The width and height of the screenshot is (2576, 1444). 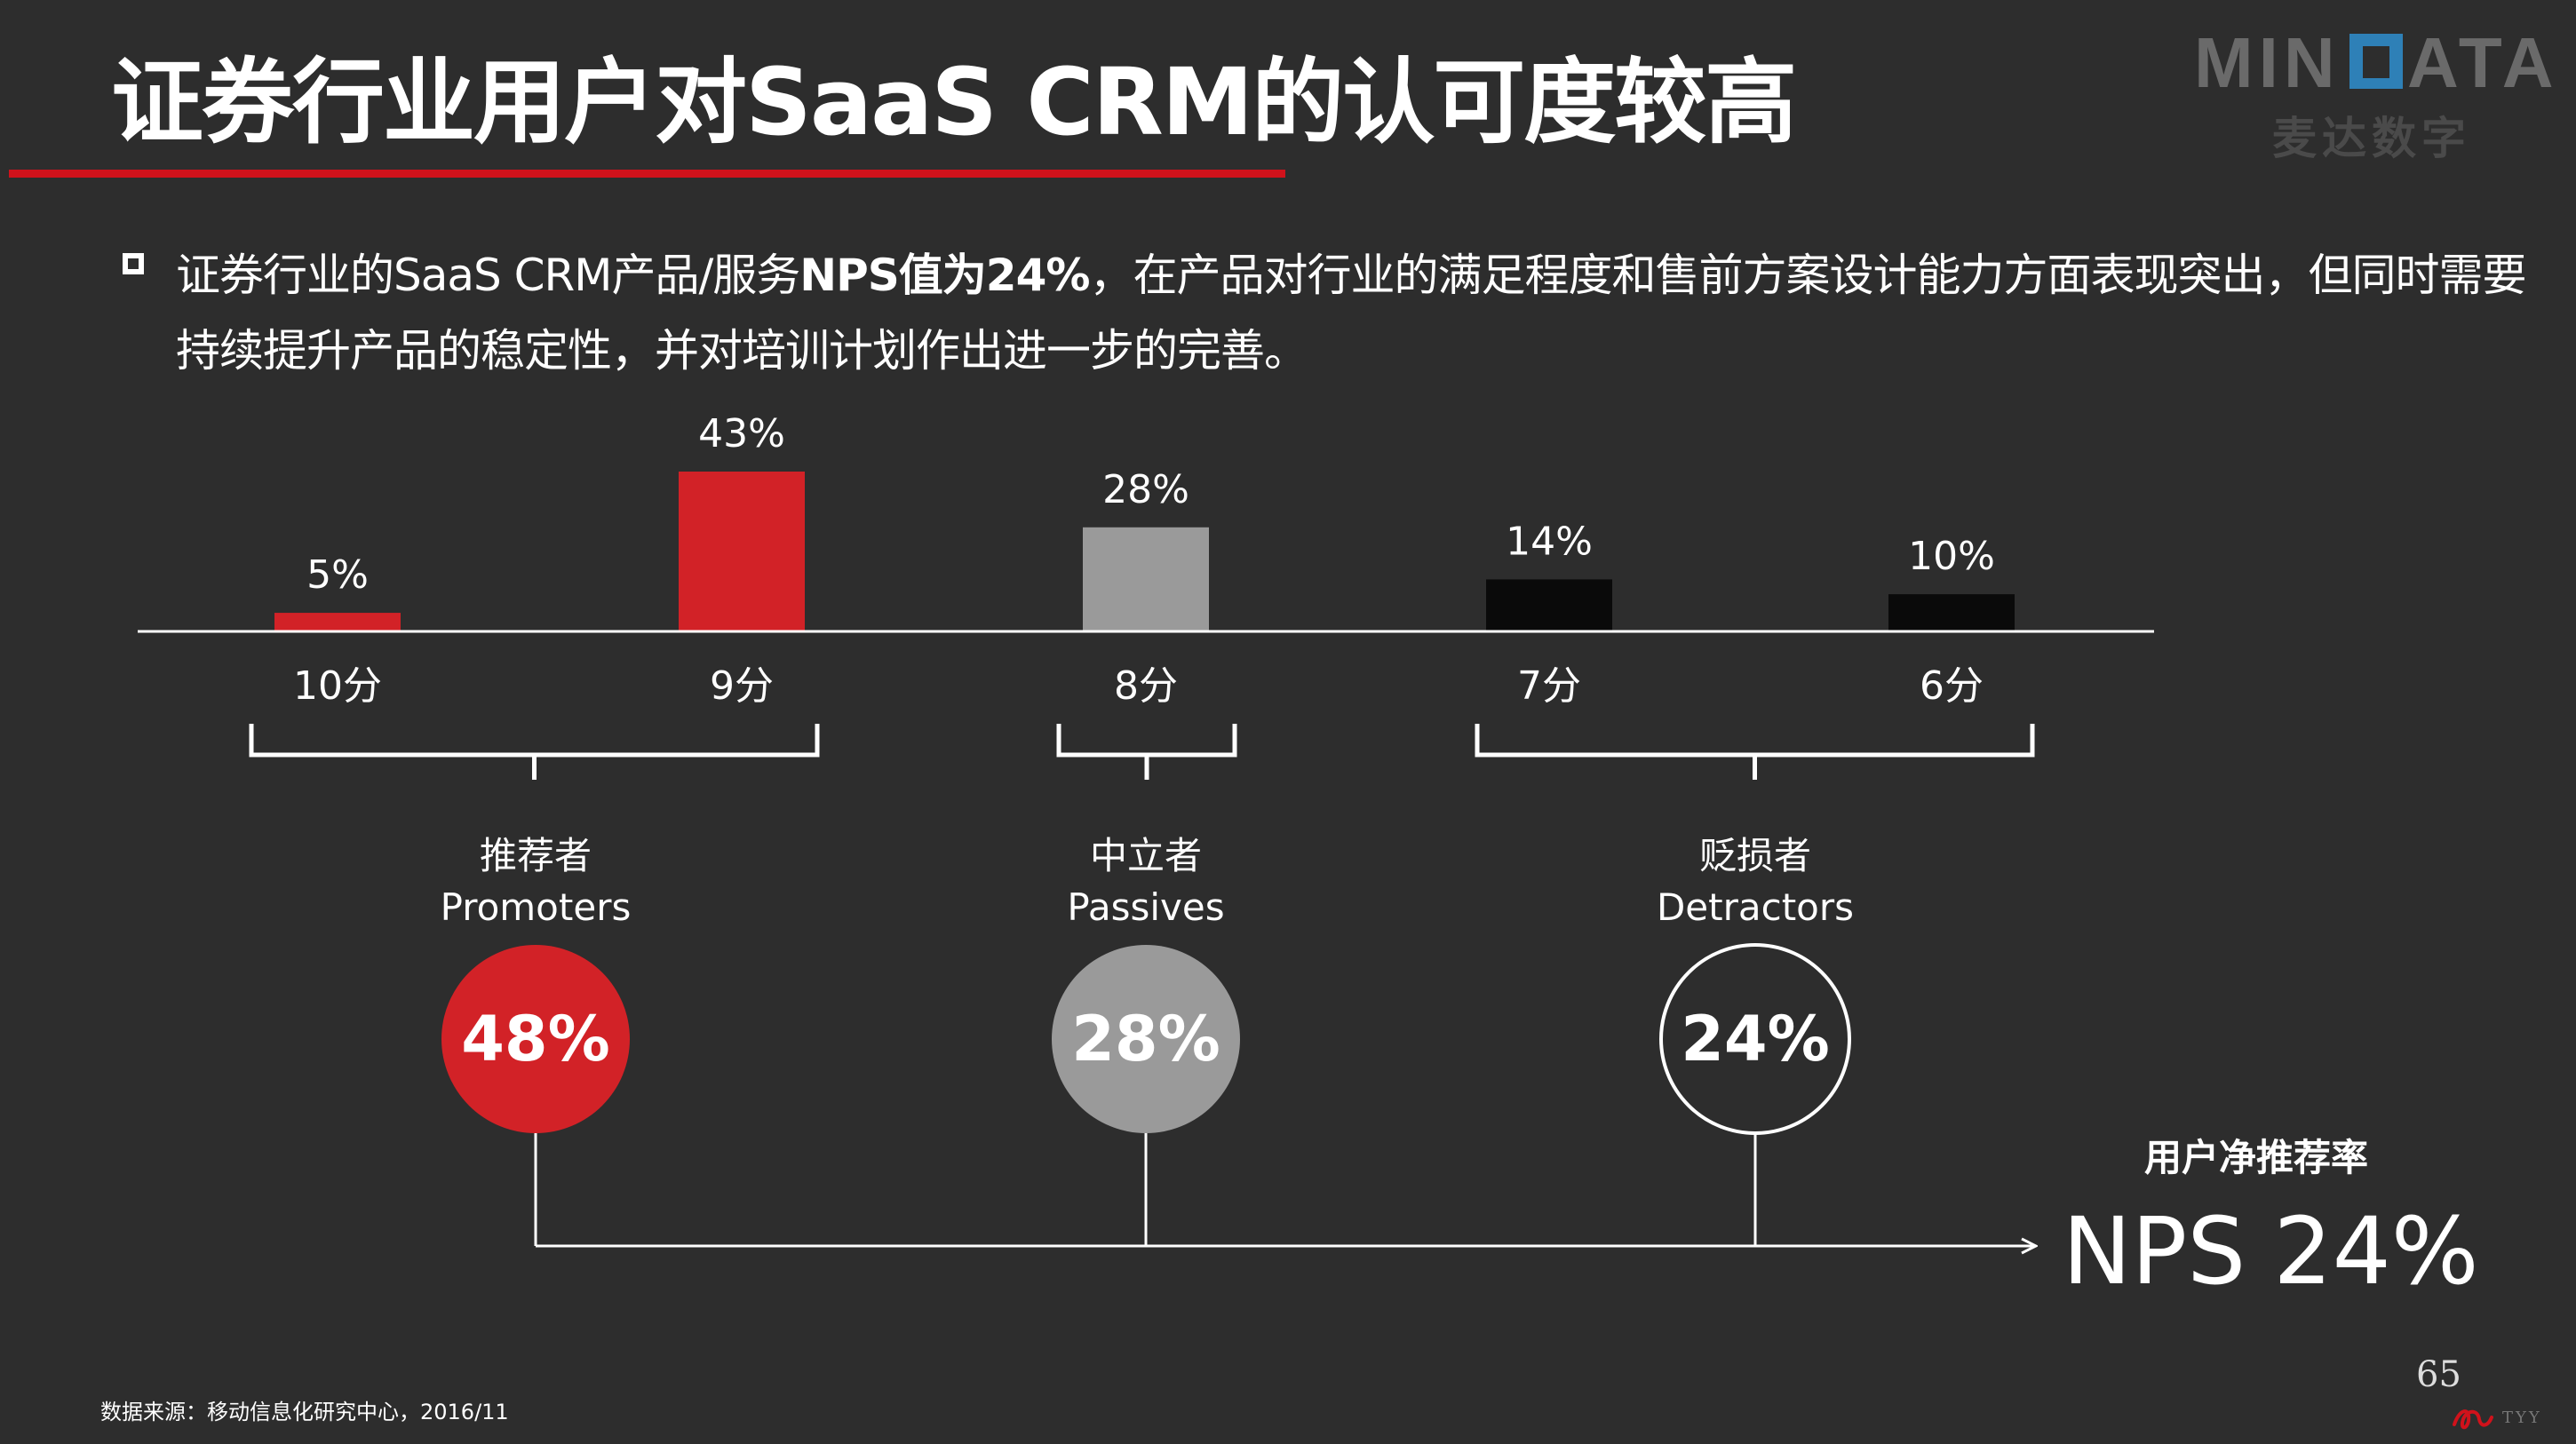 I want to click on svg-text: 麦达数字, so click(x=2371, y=138).